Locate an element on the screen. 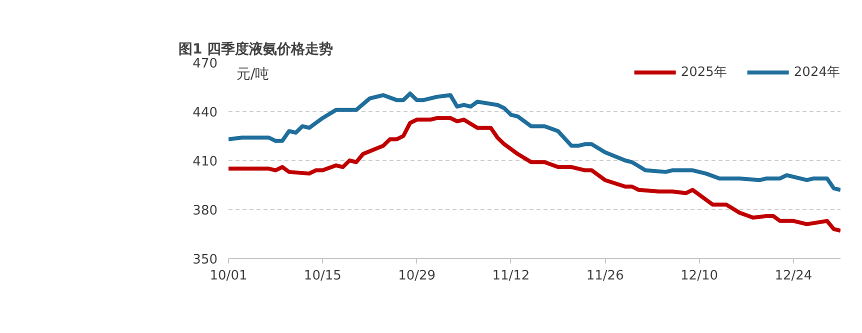 The width and height of the screenshot is (862, 333). y-tick-label: 350 is located at coordinates (205, 260).